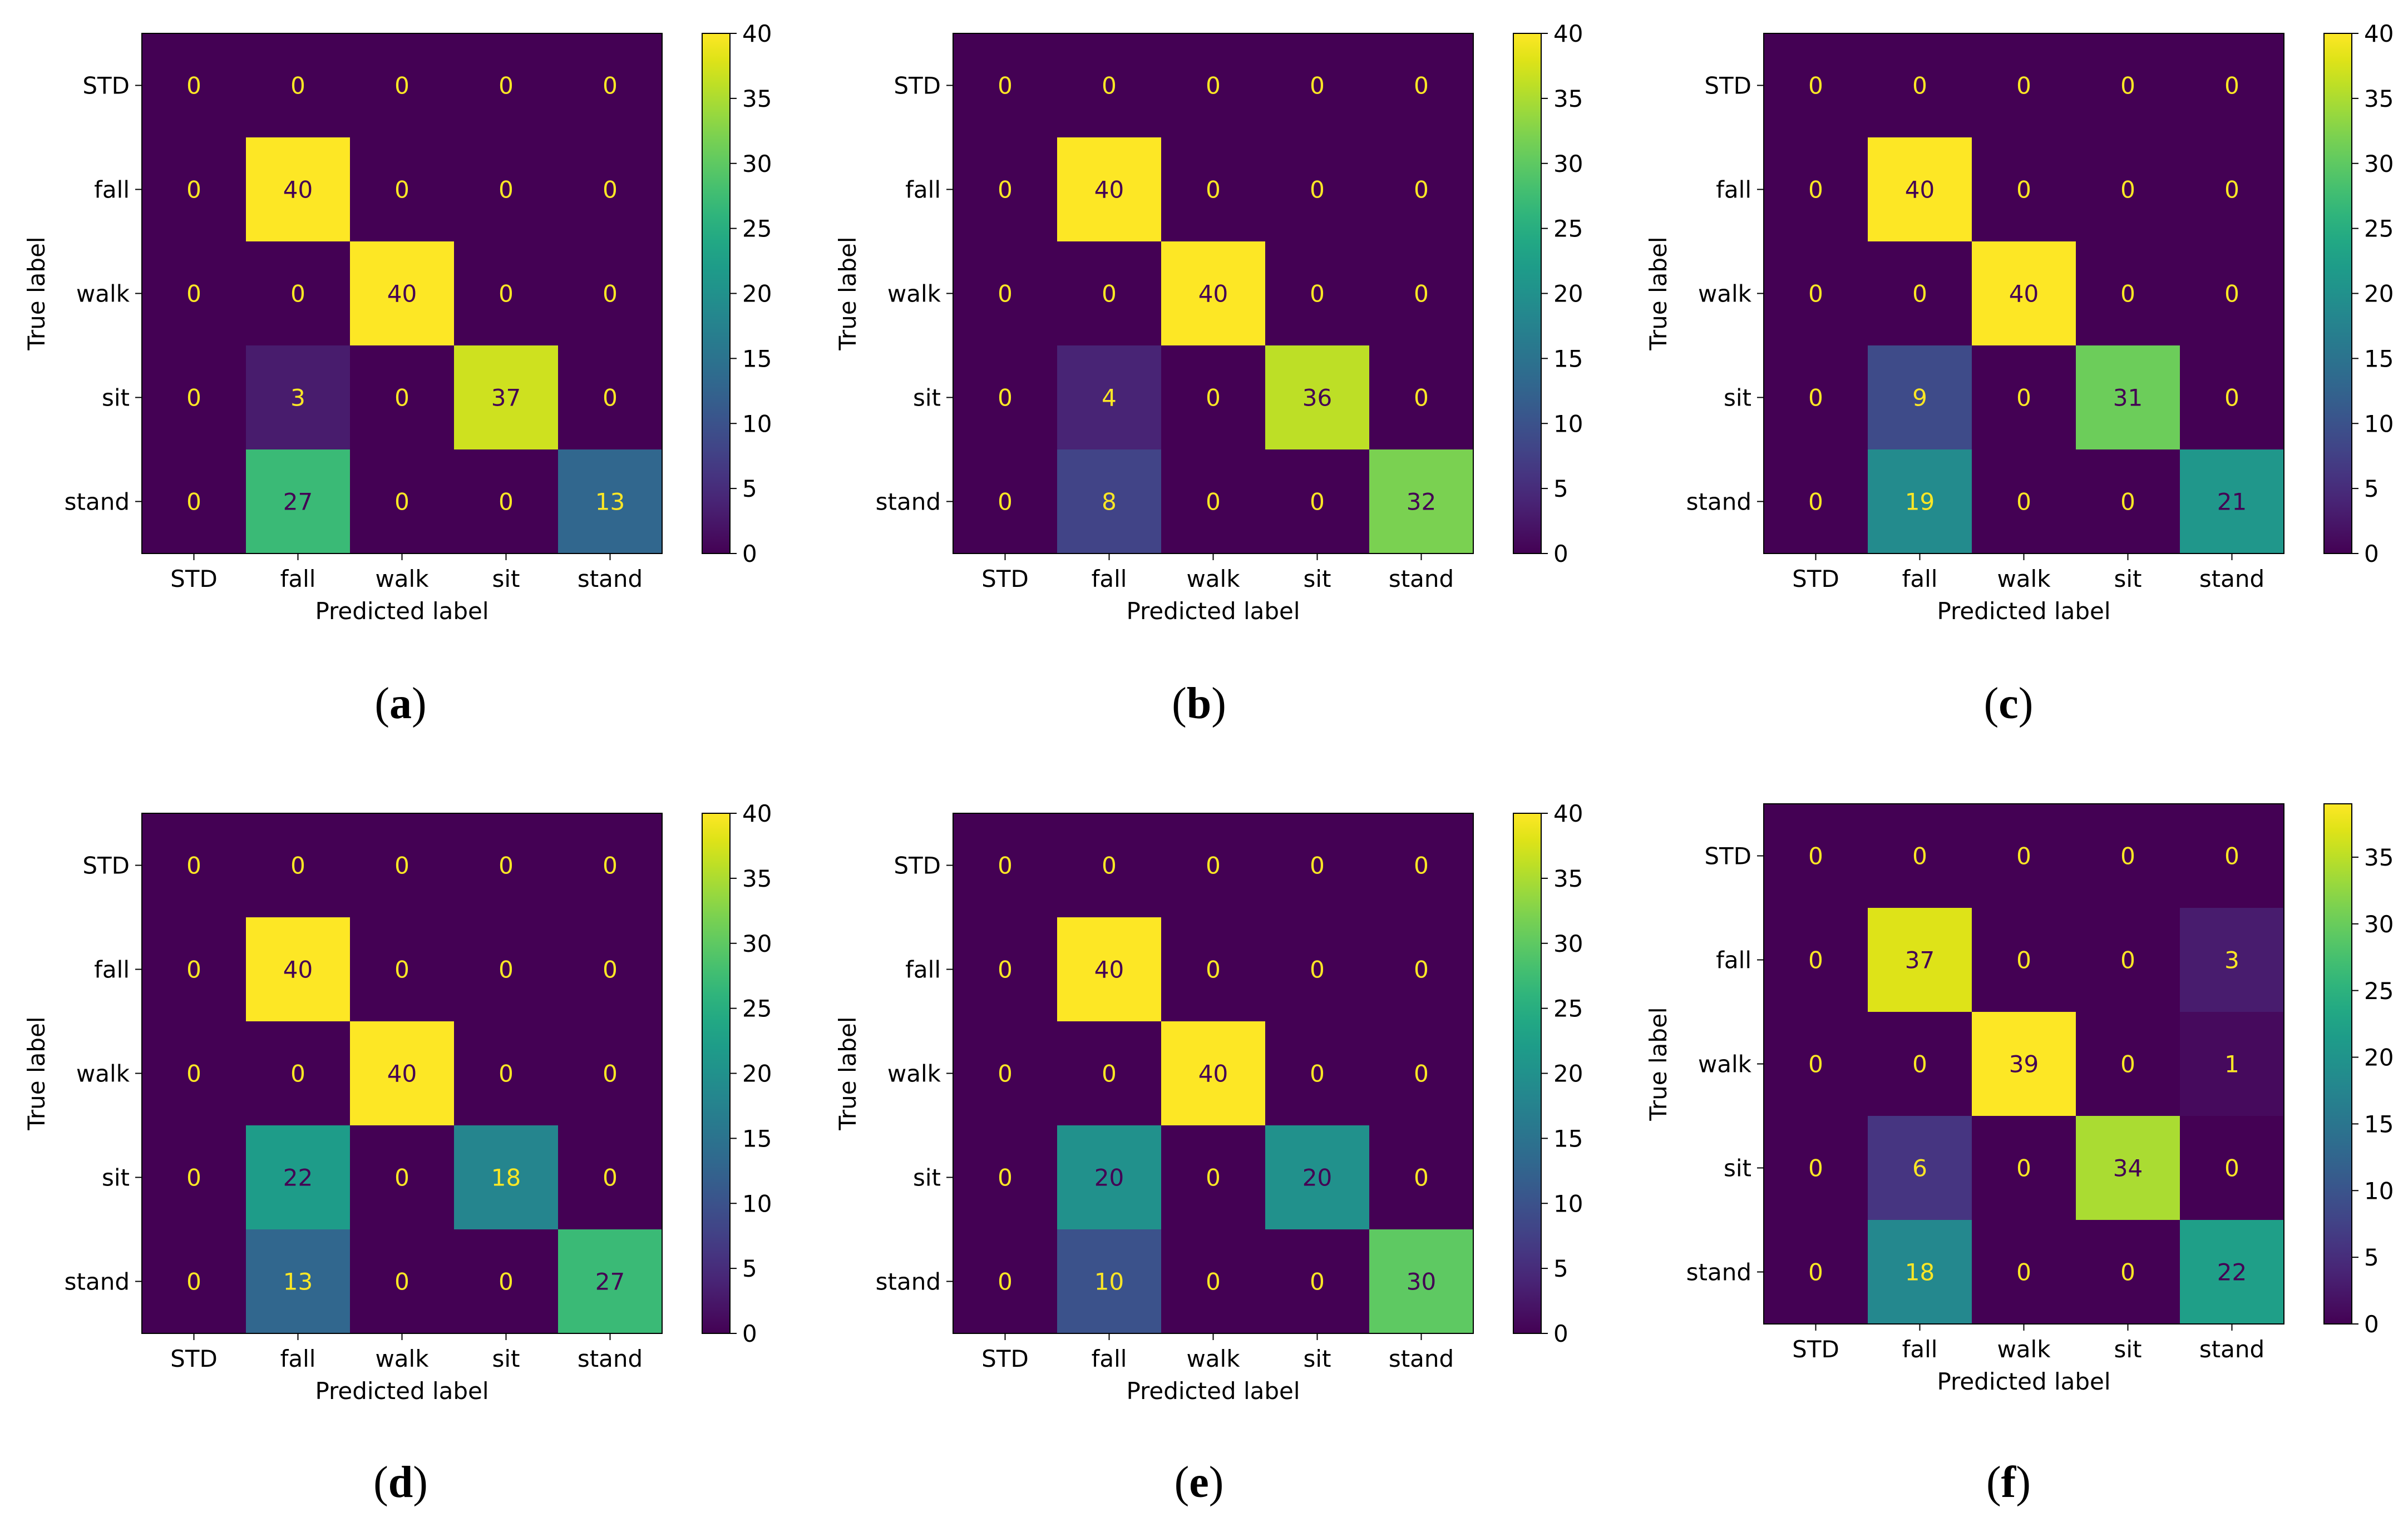 This screenshot has height=1532, width=2408. What do you see at coordinates (610, 502) in the screenshot?
I see `cell-value-label: 13` at bounding box center [610, 502].